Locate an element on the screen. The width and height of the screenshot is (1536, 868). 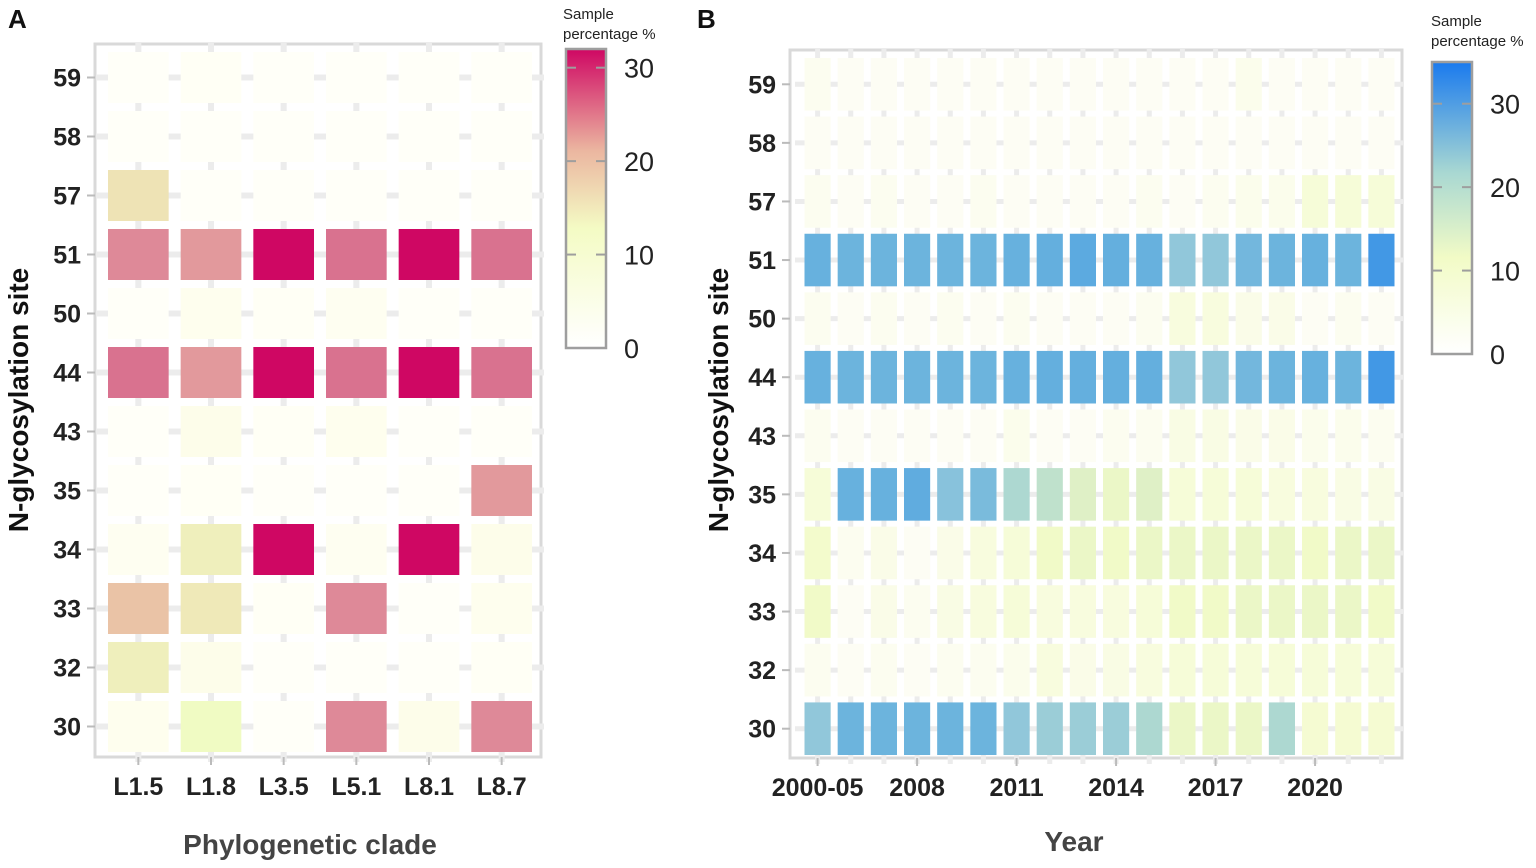
panel-a-colorbar-title-line2: percentage % is located at coordinates (609, 34).